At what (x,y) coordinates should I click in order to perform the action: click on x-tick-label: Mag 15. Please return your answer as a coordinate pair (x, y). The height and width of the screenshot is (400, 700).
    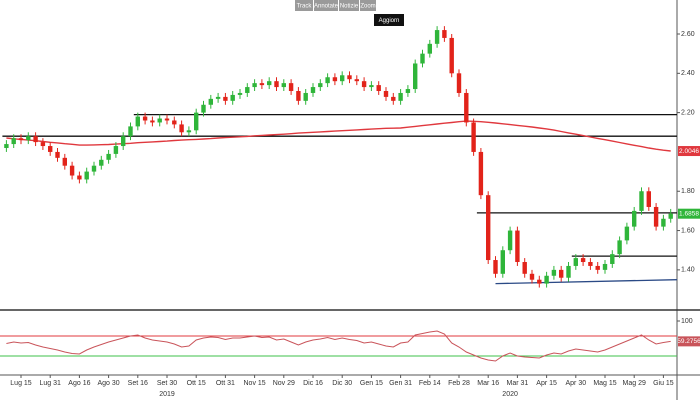
    Looking at the image, I should click on (604, 383).